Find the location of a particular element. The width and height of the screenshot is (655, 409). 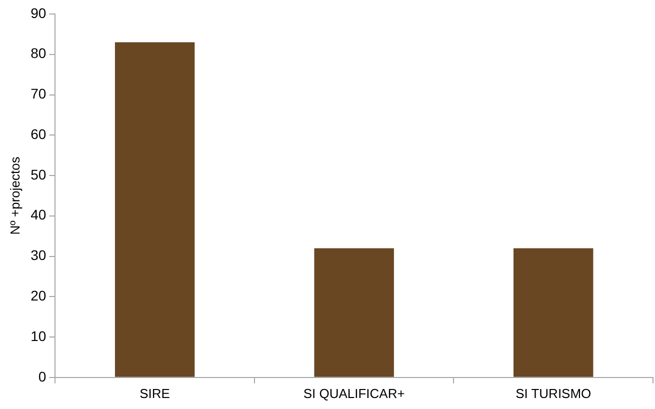

y-tick-label: 30 is located at coordinates (38, 255).